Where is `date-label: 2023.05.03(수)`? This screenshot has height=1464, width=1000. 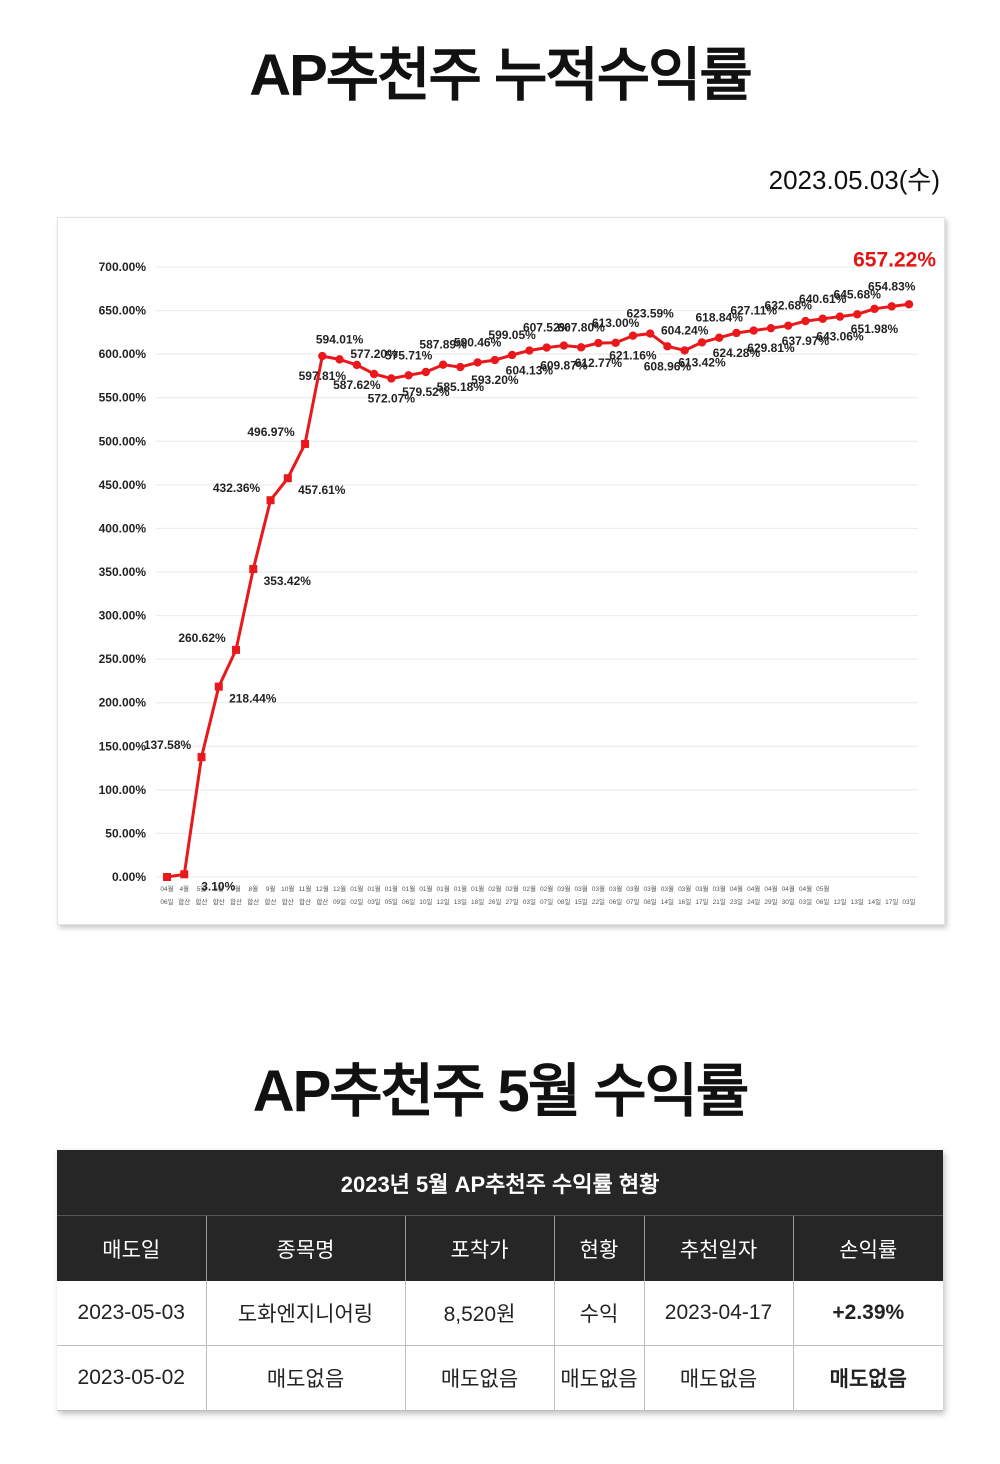 date-label: 2023.05.03(수) is located at coordinates (854, 180).